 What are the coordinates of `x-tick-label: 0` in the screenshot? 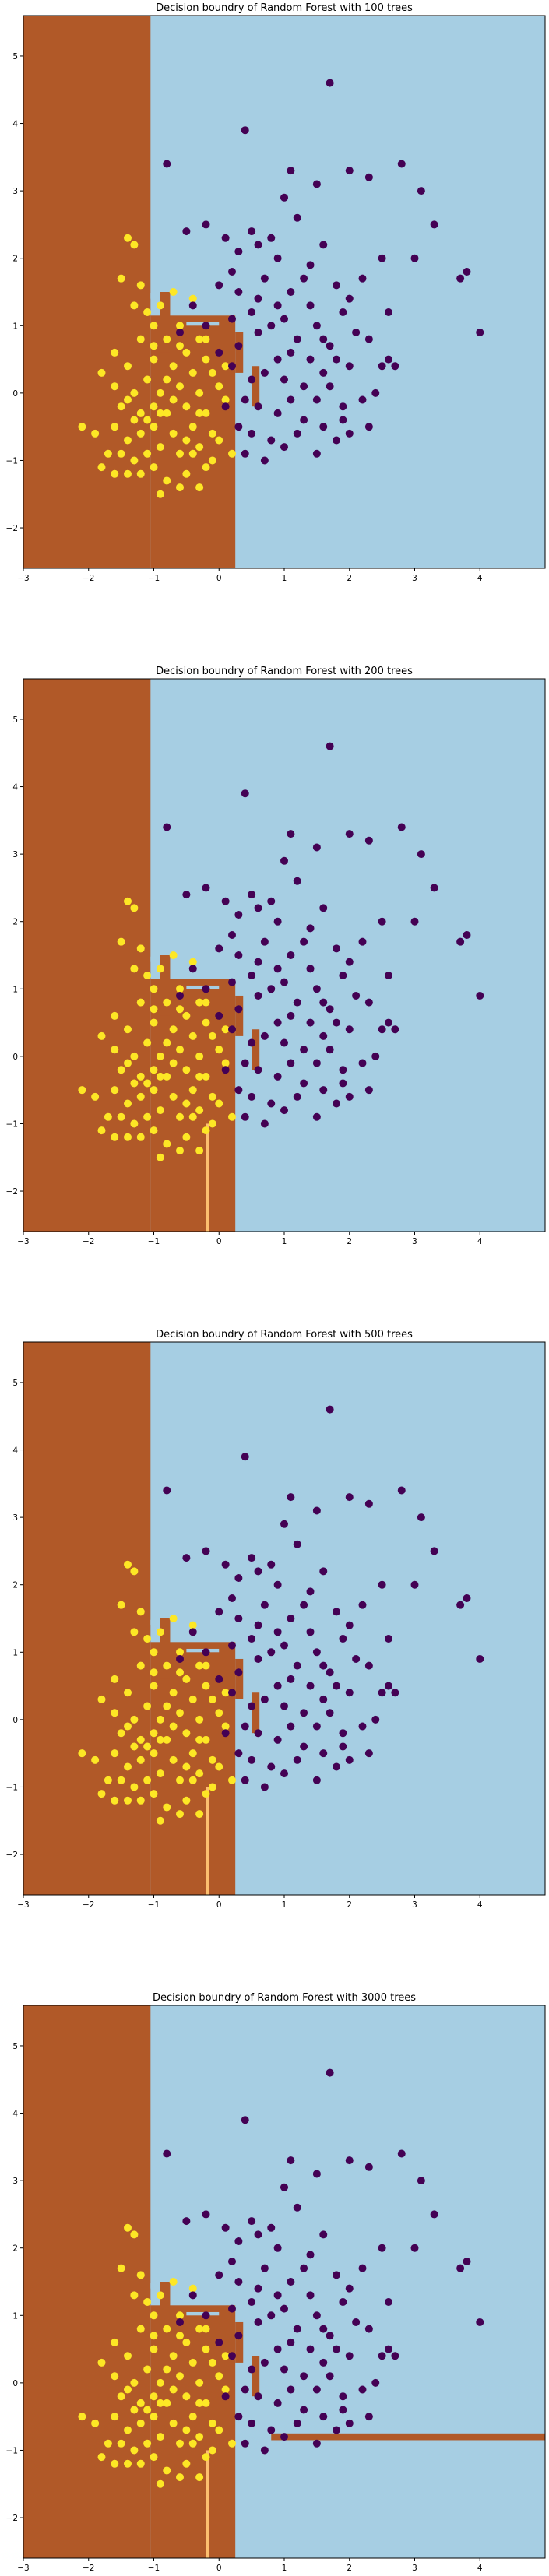 It's located at (219, 1905).